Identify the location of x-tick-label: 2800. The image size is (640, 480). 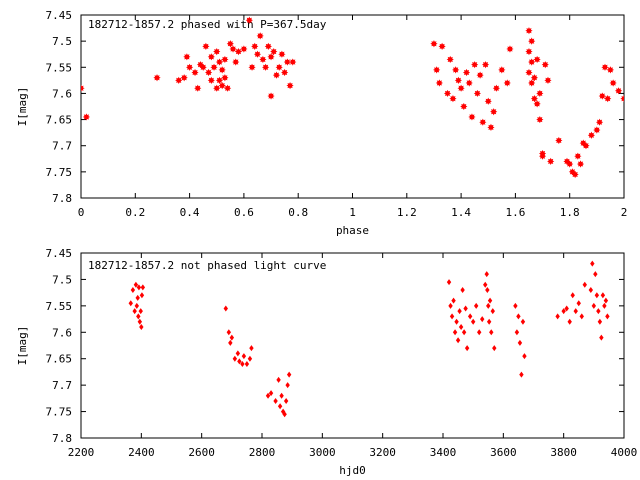
(262, 452).